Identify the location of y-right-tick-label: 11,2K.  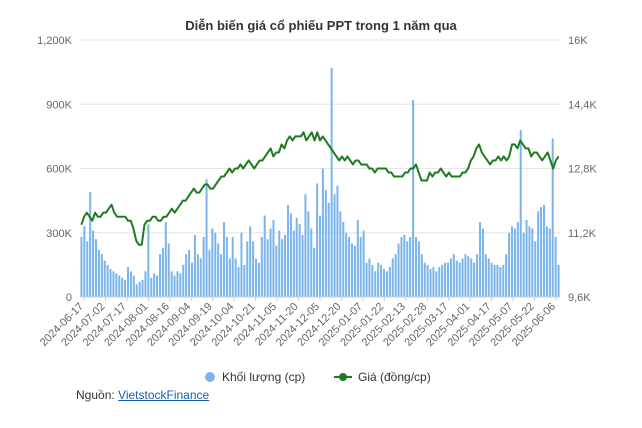
(582, 234).